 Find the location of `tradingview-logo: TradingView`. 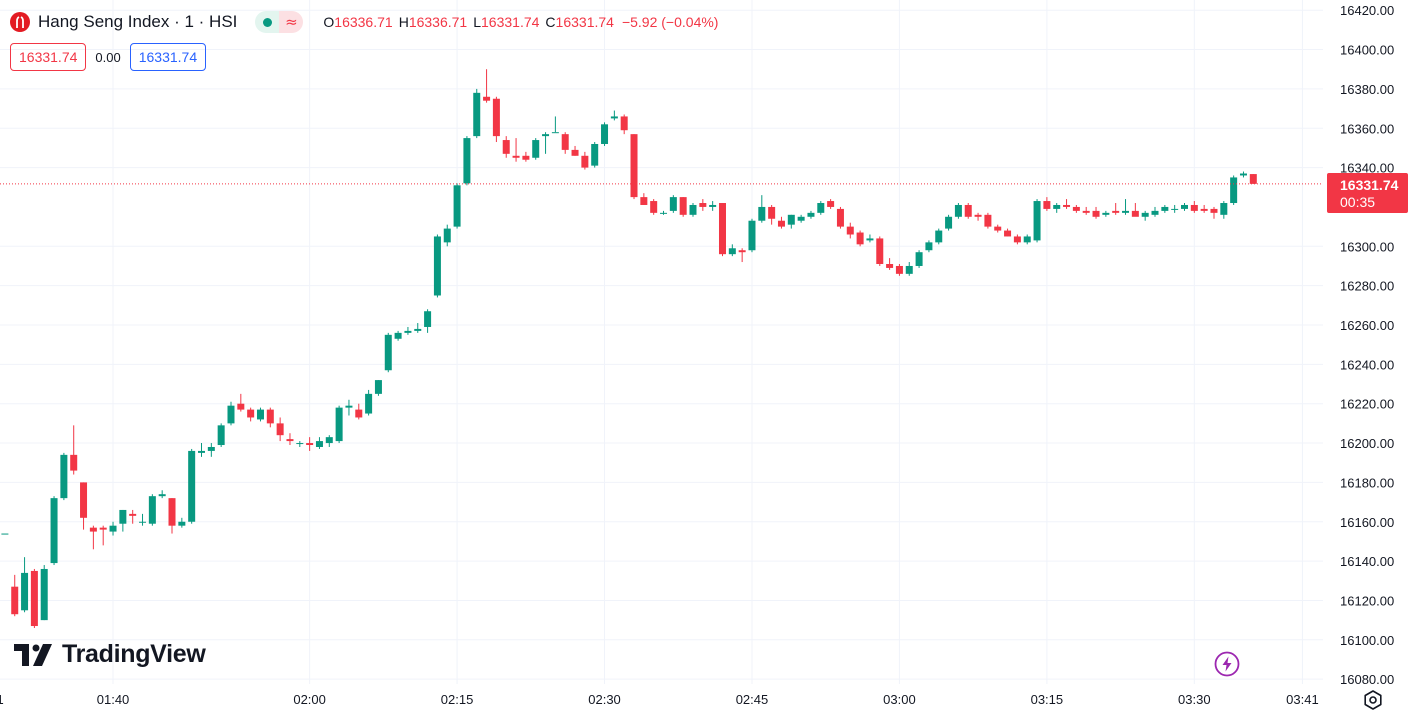

tradingview-logo: TradingView is located at coordinates (110, 654).